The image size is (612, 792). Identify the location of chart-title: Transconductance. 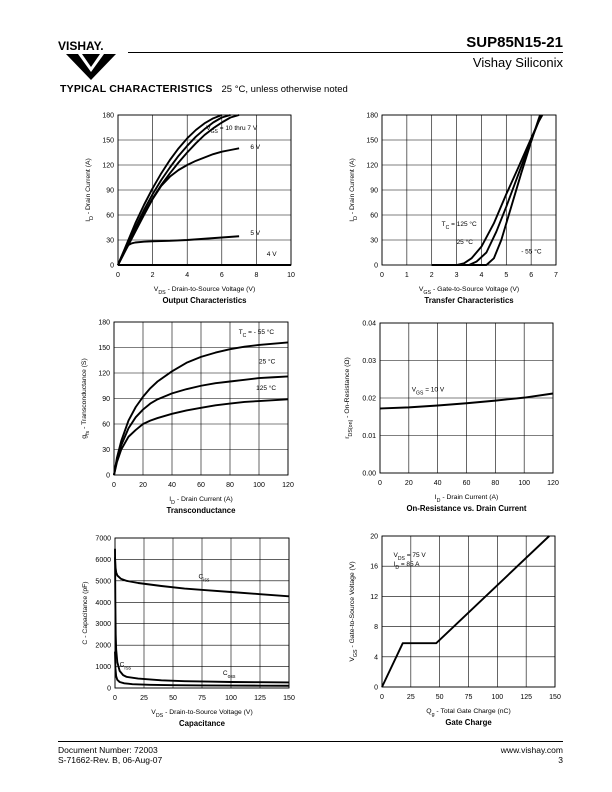
(202, 510).